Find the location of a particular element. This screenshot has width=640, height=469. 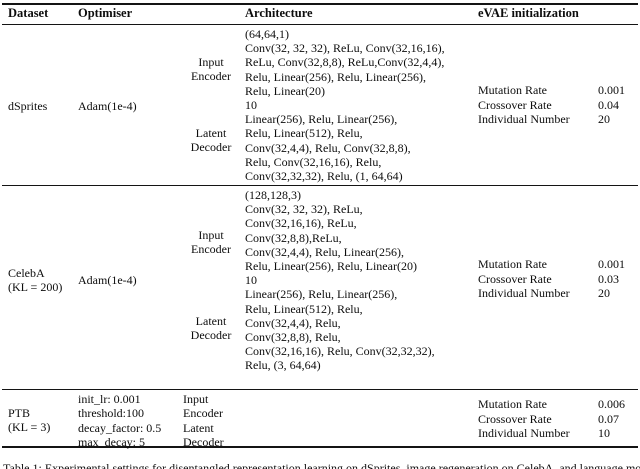

evae-entry: Crossover Rate 0.04 is located at coordinates (558, 105).